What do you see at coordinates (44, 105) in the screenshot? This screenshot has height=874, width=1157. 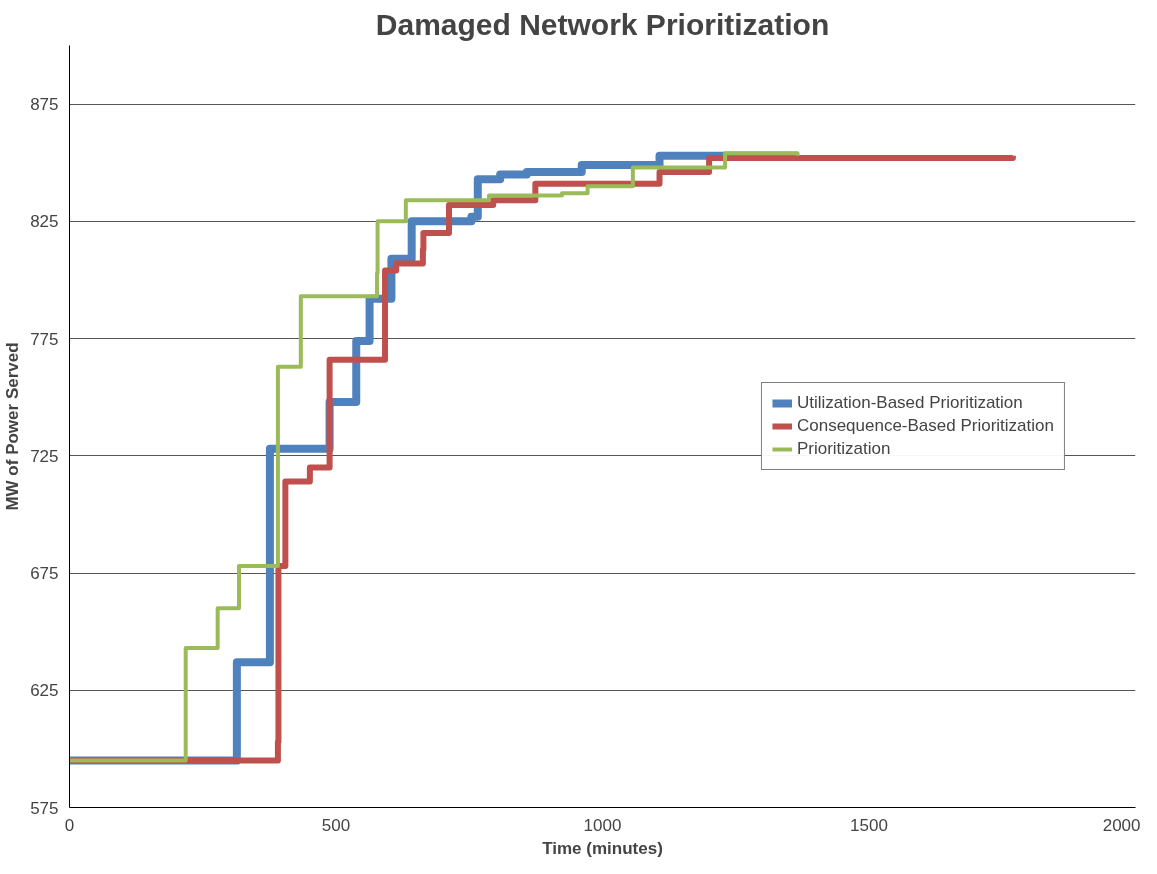 I see `y-tick-label: 875` at bounding box center [44, 105].